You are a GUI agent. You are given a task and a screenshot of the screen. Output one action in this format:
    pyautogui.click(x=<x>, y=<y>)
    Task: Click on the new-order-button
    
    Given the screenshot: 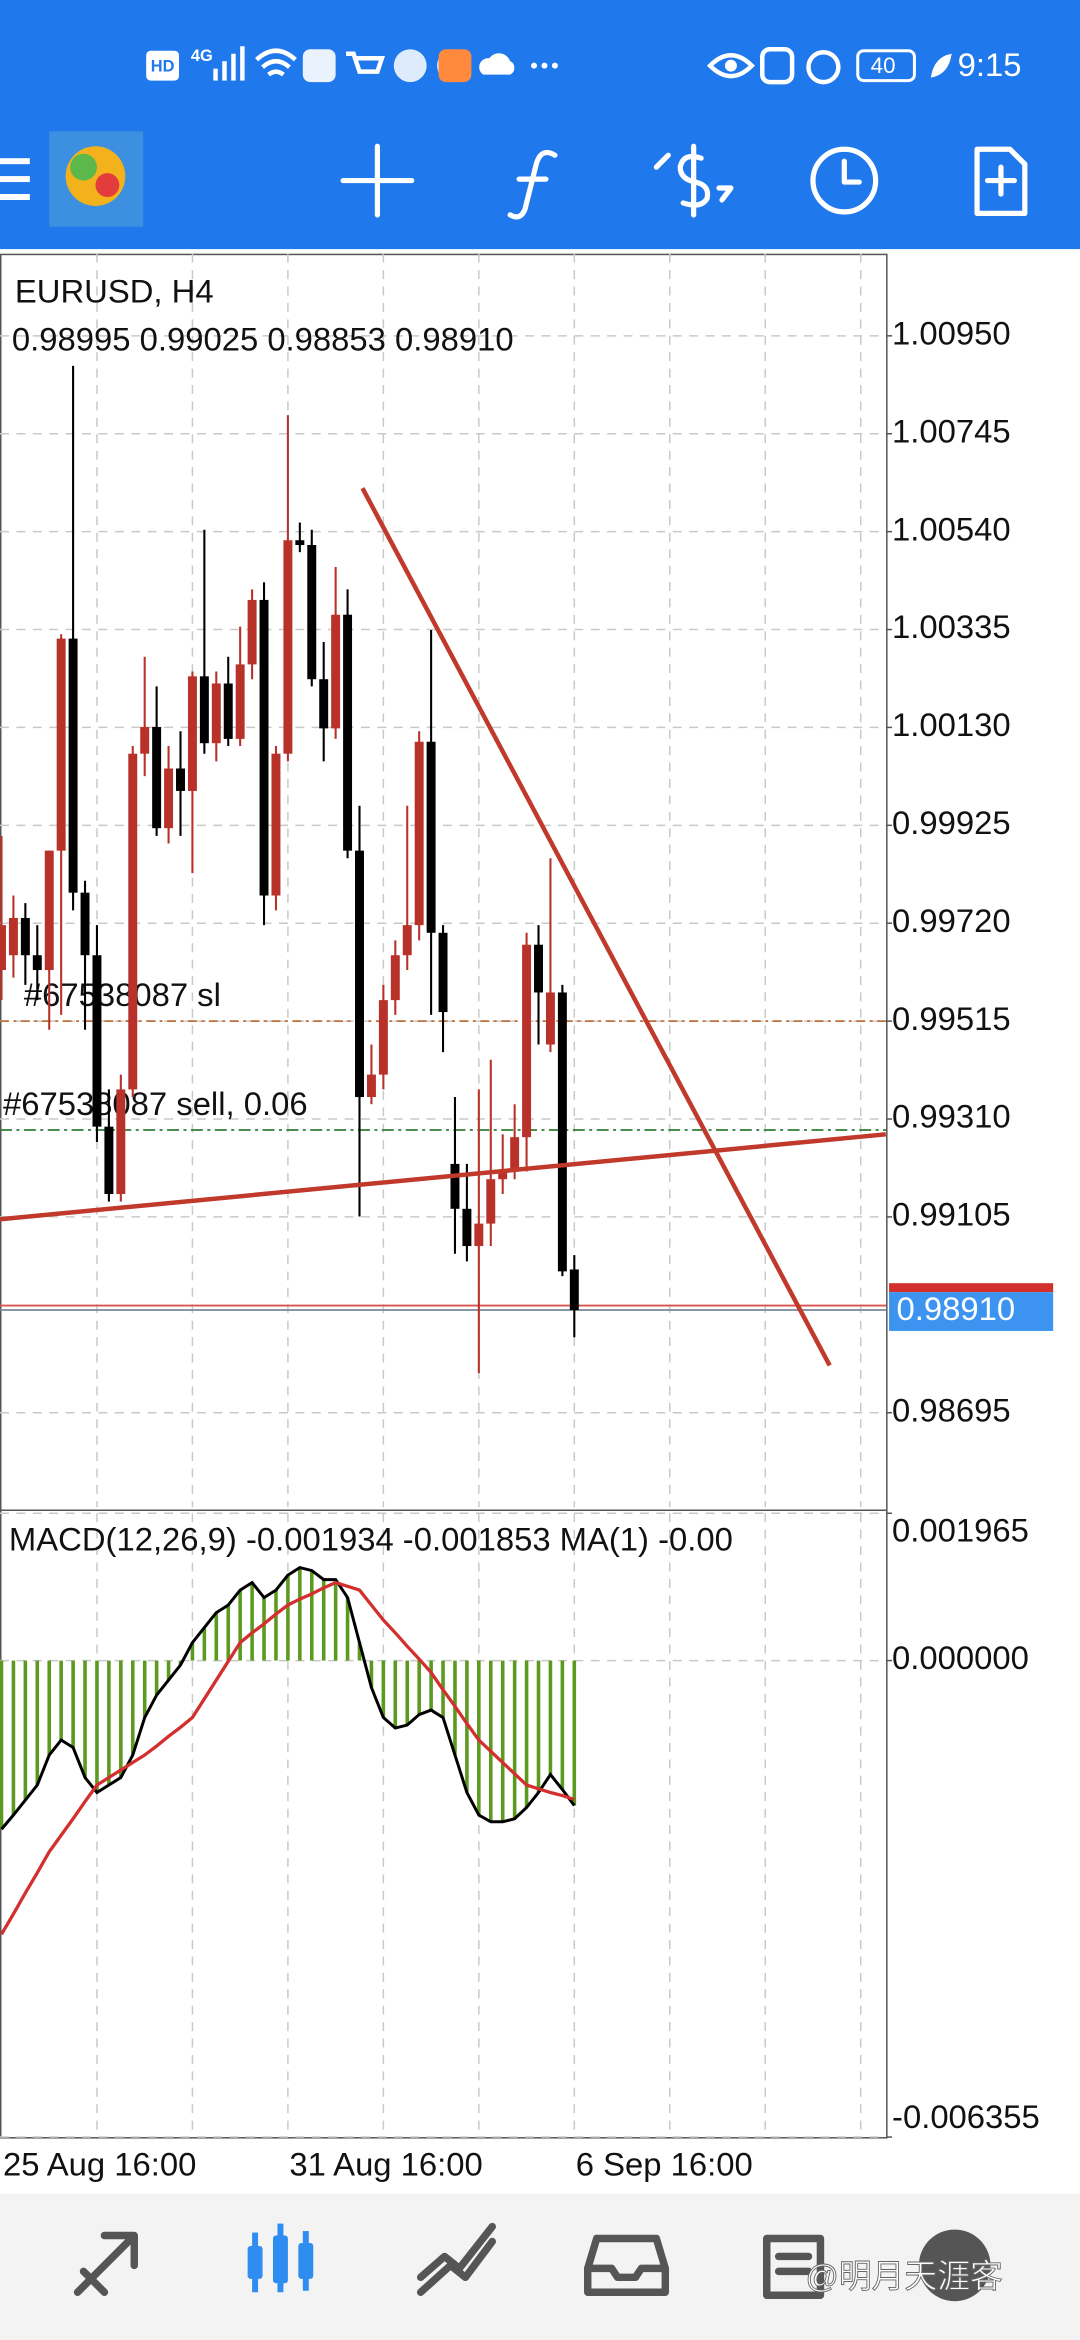 What is the action you would take?
    pyautogui.click(x=1001, y=181)
    